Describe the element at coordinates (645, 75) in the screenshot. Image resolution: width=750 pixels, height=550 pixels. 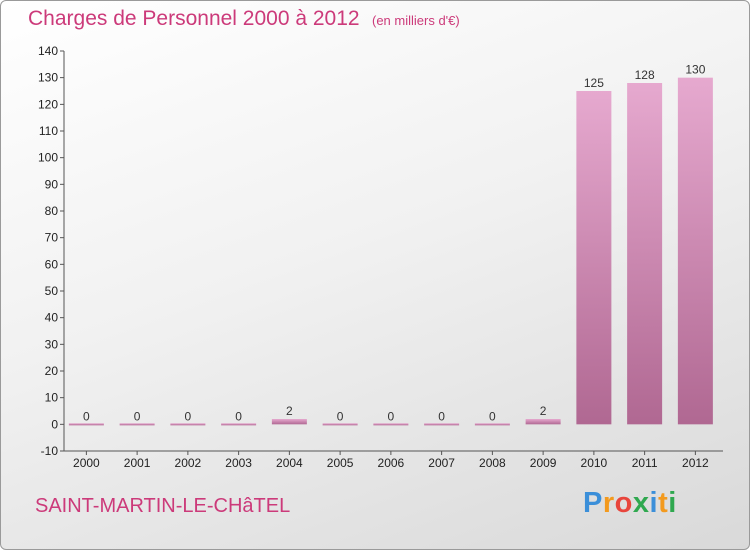
I see `value-label-2011: 128` at that location.